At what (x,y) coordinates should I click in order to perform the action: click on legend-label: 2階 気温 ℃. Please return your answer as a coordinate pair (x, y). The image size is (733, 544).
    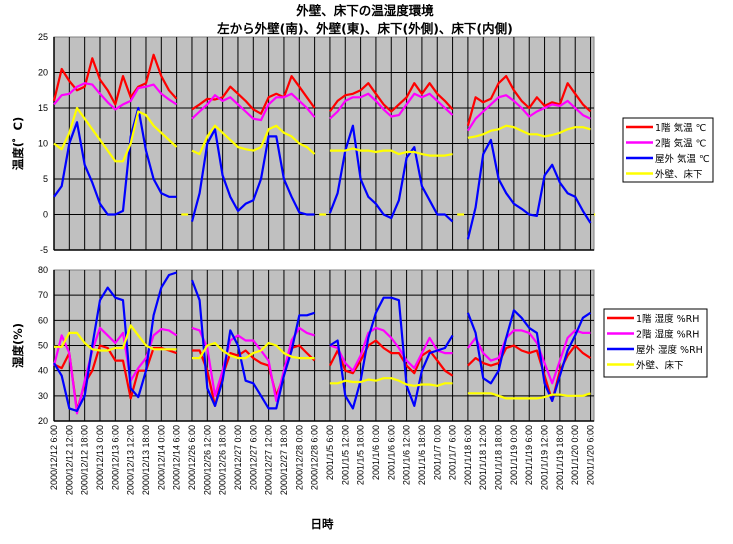
    Looking at the image, I should click on (681, 144).